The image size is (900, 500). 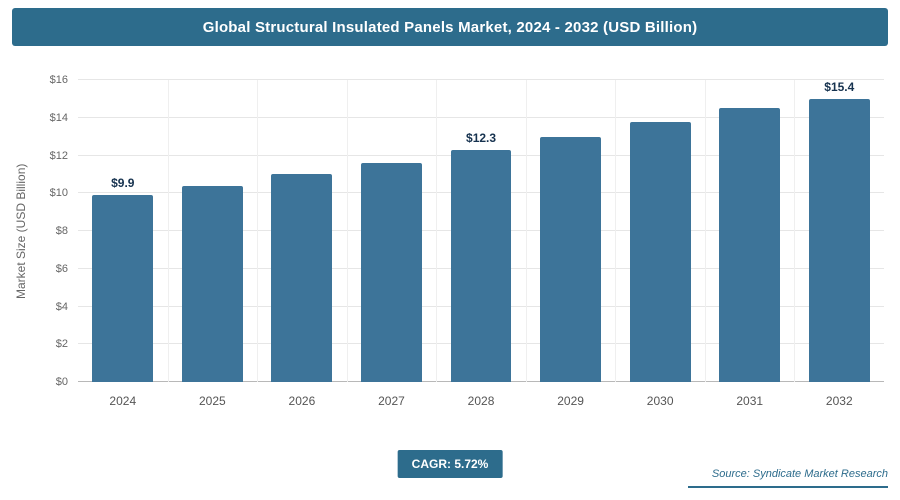 I want to click on bar-column: $9.9 2024, so click(x=123, y=244).